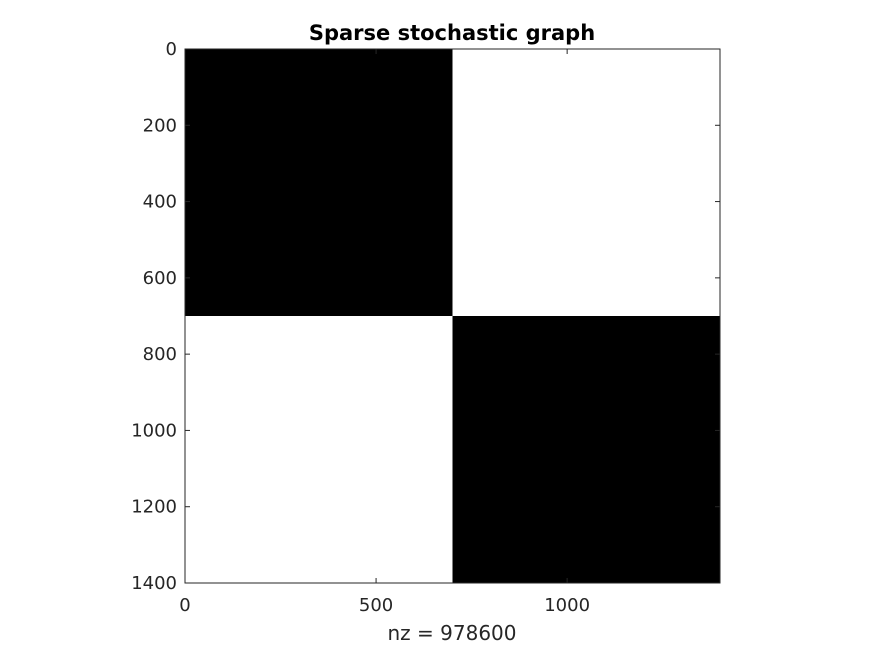 This screenshot has width=875, height=656. I want to click on y-tick-label: 0, so click(171, 49).